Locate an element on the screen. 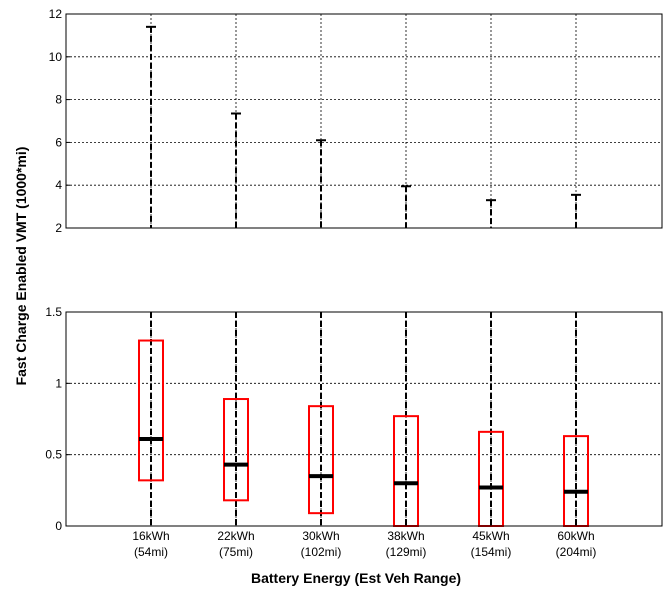  x-tick-label-energy: 16kWh is located at coordinates (150, 536).